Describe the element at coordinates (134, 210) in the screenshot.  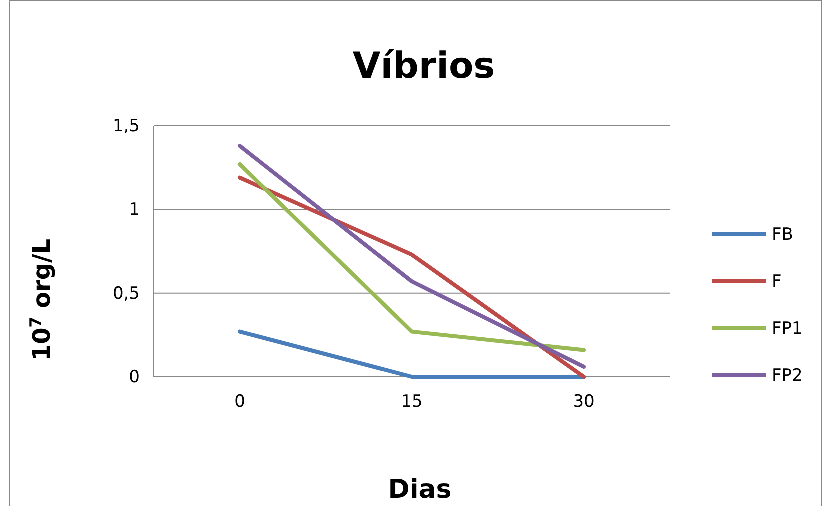
I see `y-tick-label: 1` at that location.